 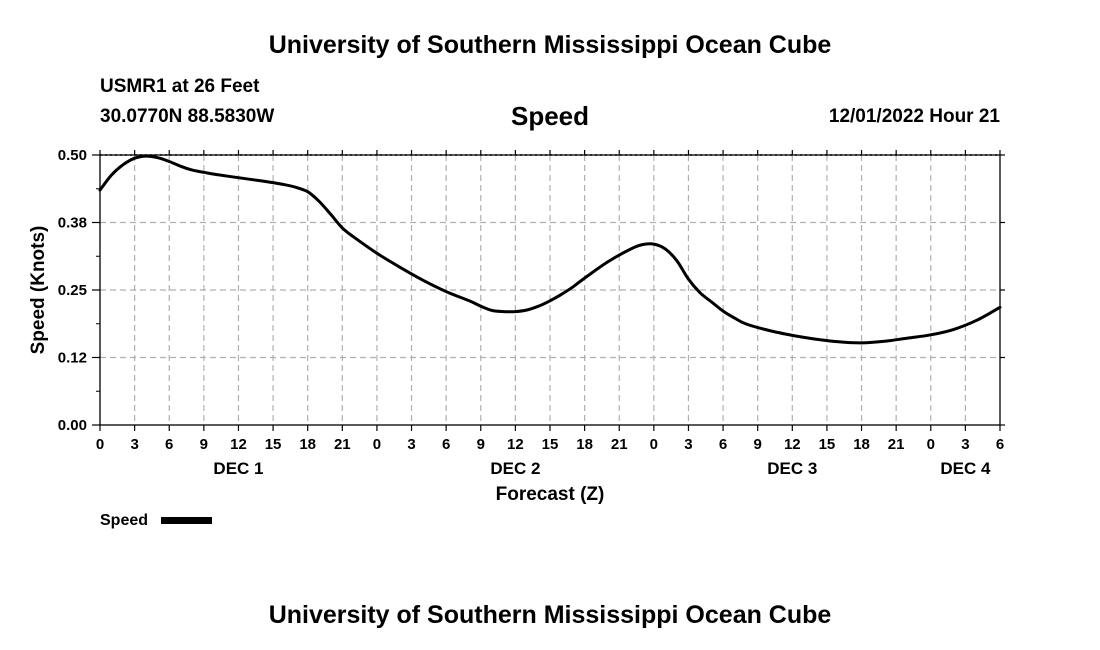 What do you see at coordinates (914, 116) in the screenshot?
I see `forecast-datetime: 12/01/2022 Hour 21` at bounding box center [914, 116].